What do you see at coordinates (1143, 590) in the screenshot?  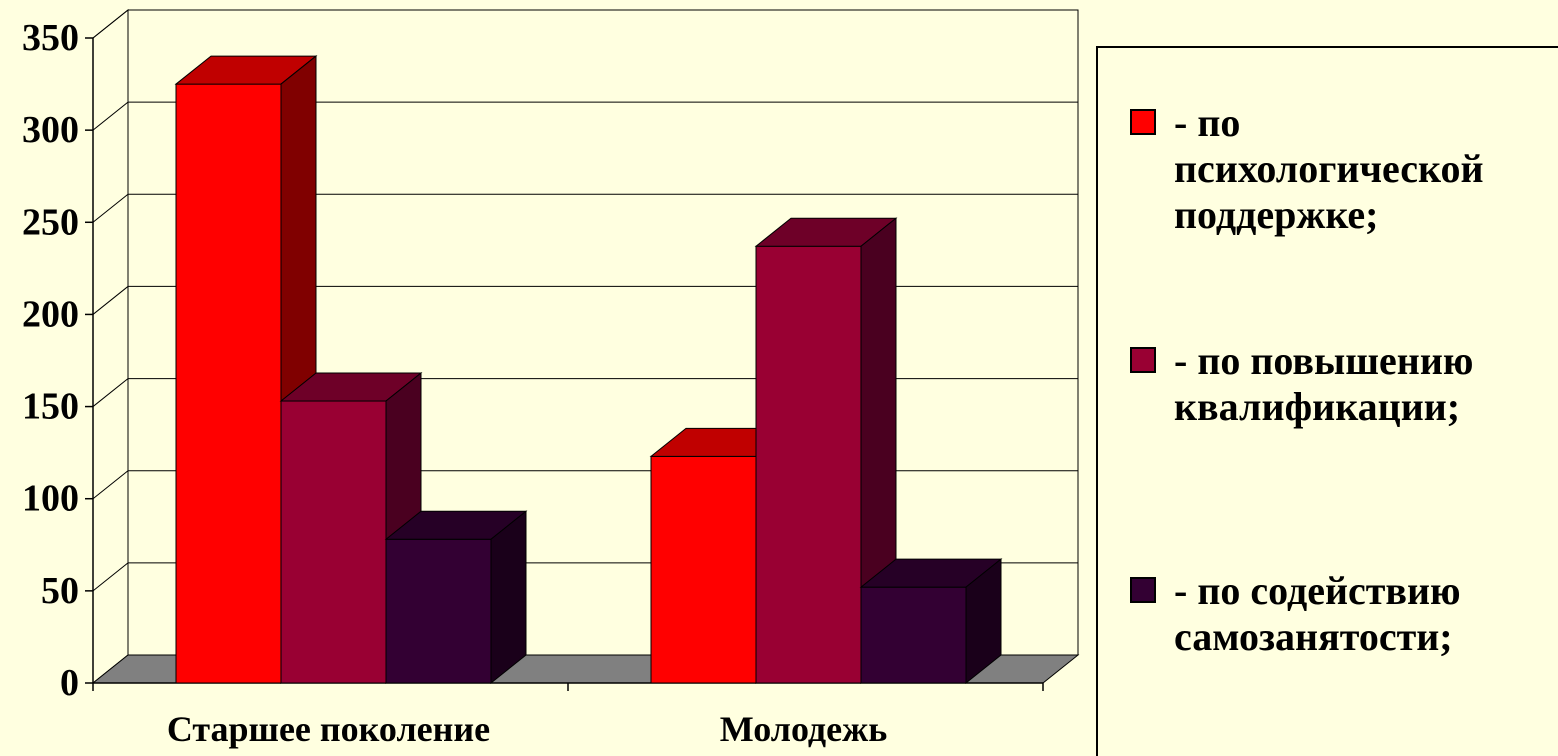 I see `legend-swatch-dark-purple` at bounding box center [1143, 590].